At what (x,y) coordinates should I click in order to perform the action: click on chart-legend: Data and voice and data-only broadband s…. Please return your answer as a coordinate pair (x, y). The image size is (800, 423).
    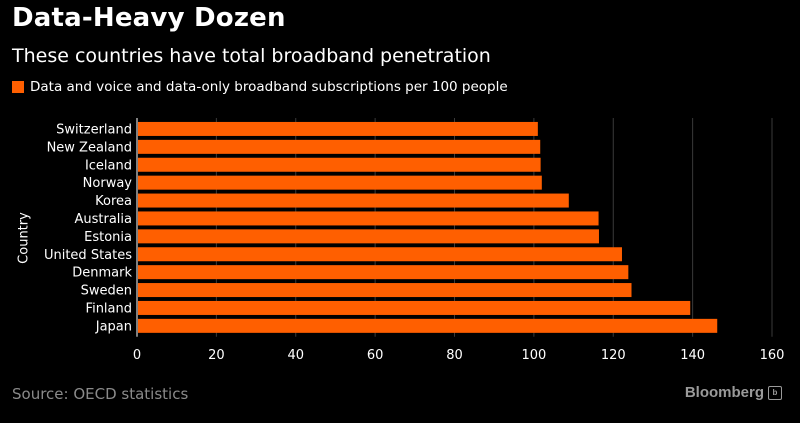
    Looking at the image, I should click on (260, 87).